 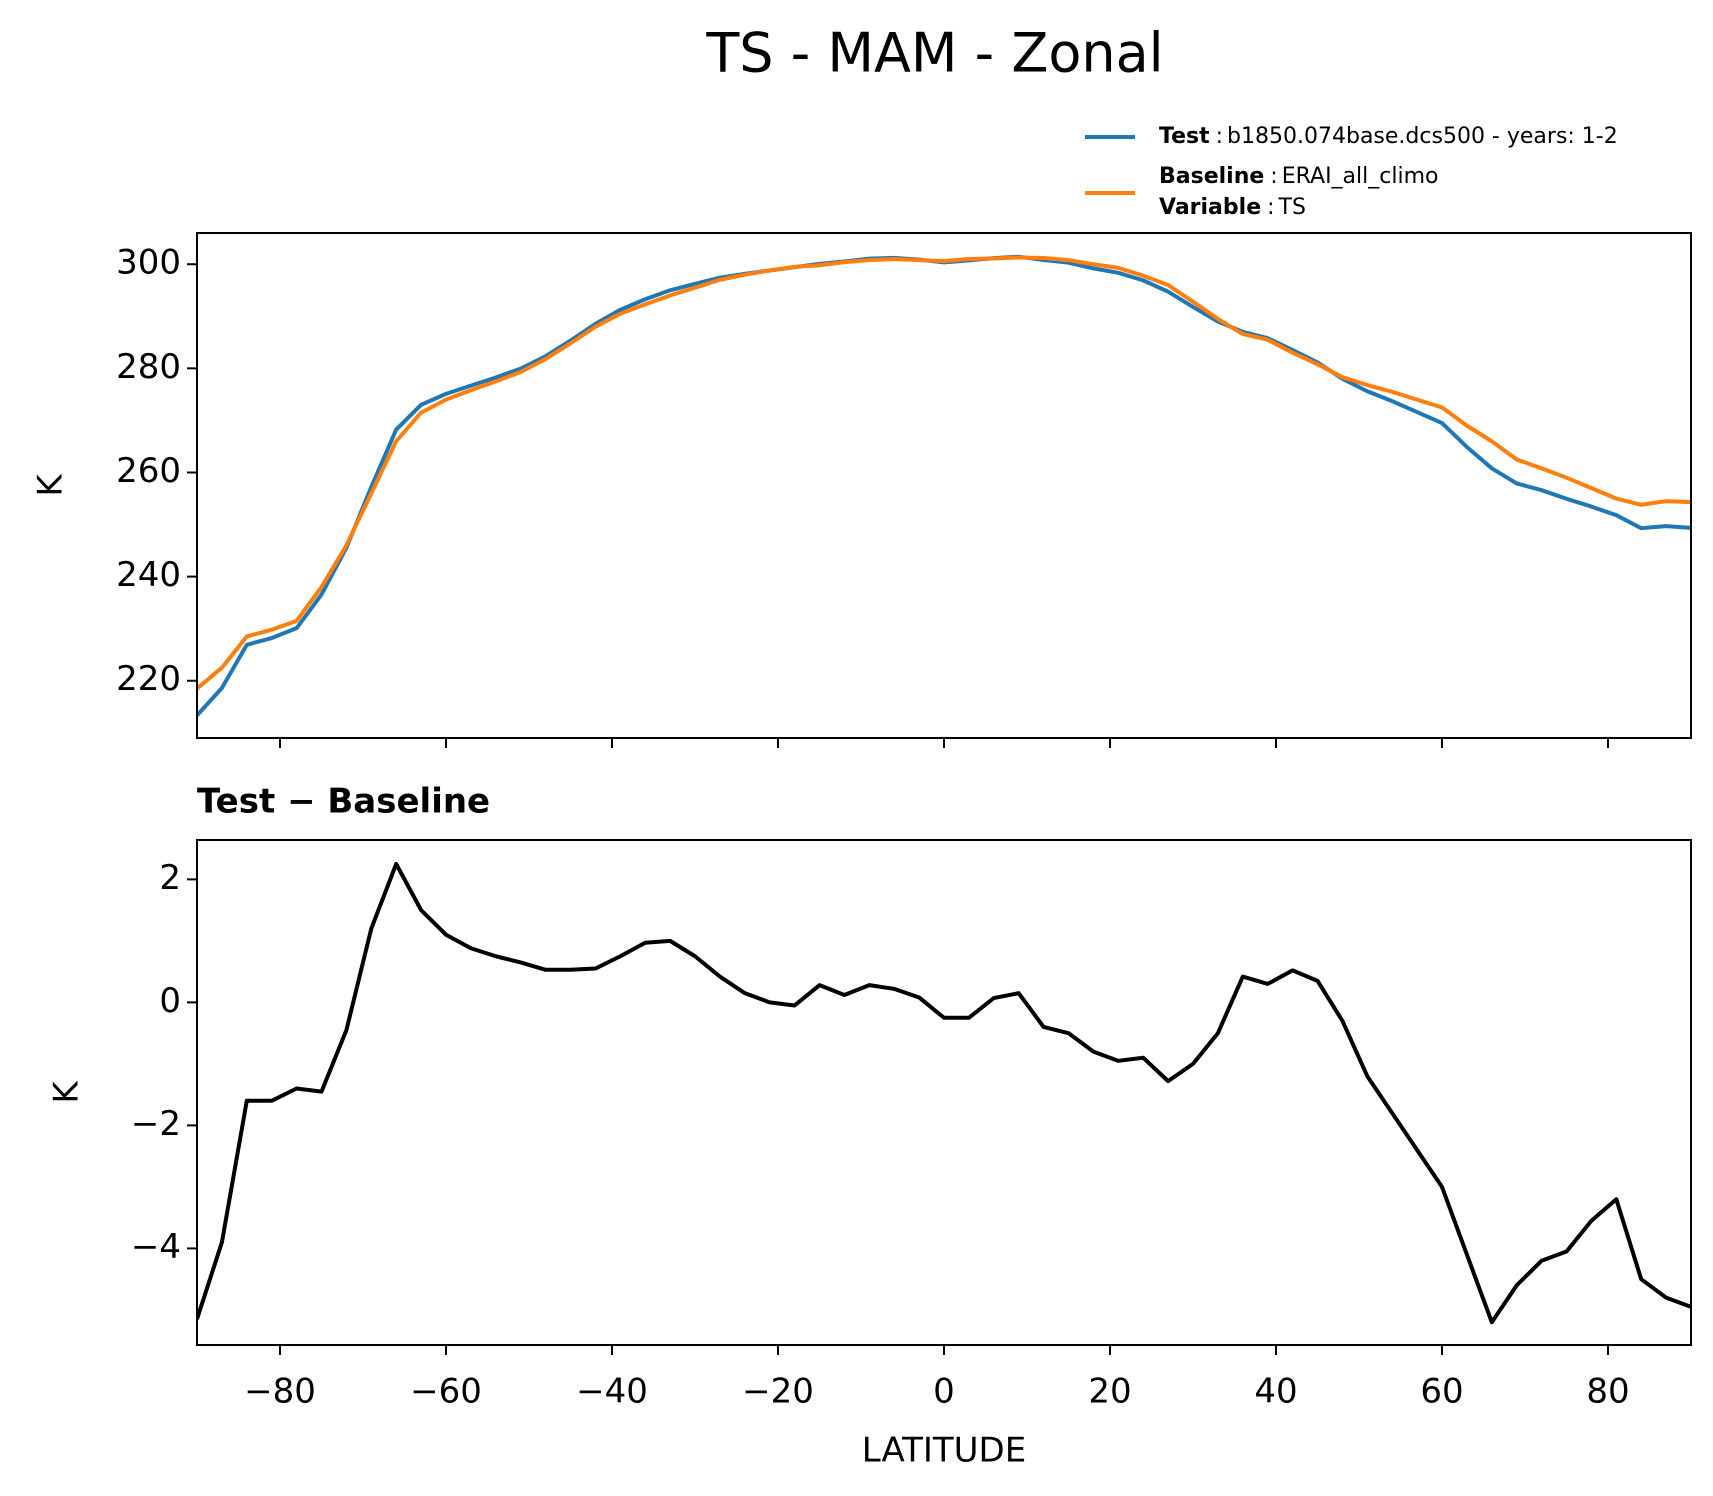 I want to click on y-tick-label: 300, so click(x=148, y=263).